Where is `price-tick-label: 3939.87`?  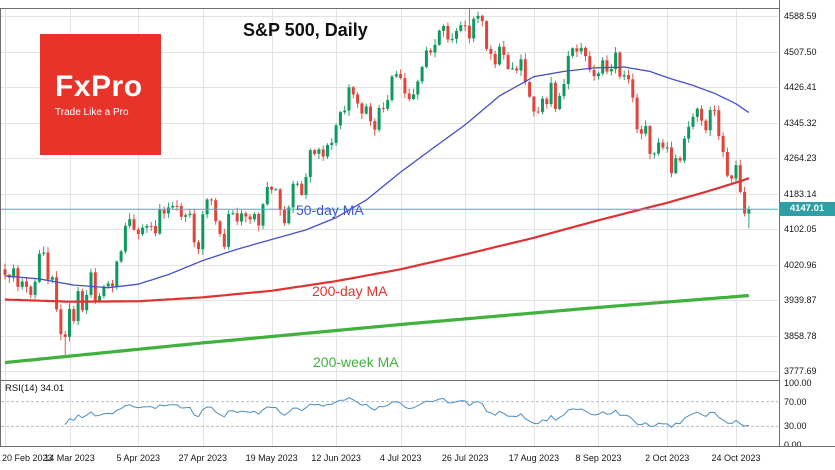 price-tick-label: 3939.87 is located at coordinates (800, 300).